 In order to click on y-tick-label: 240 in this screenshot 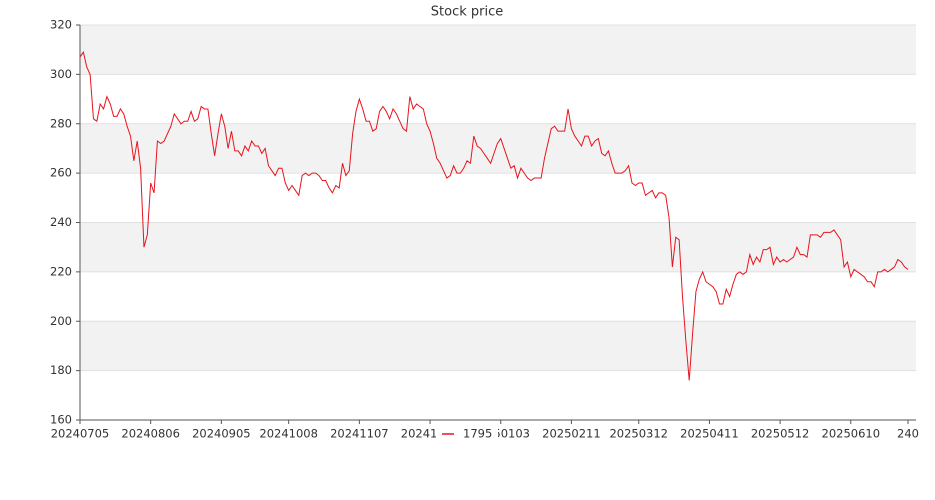, I will do `click(61, 222)`.